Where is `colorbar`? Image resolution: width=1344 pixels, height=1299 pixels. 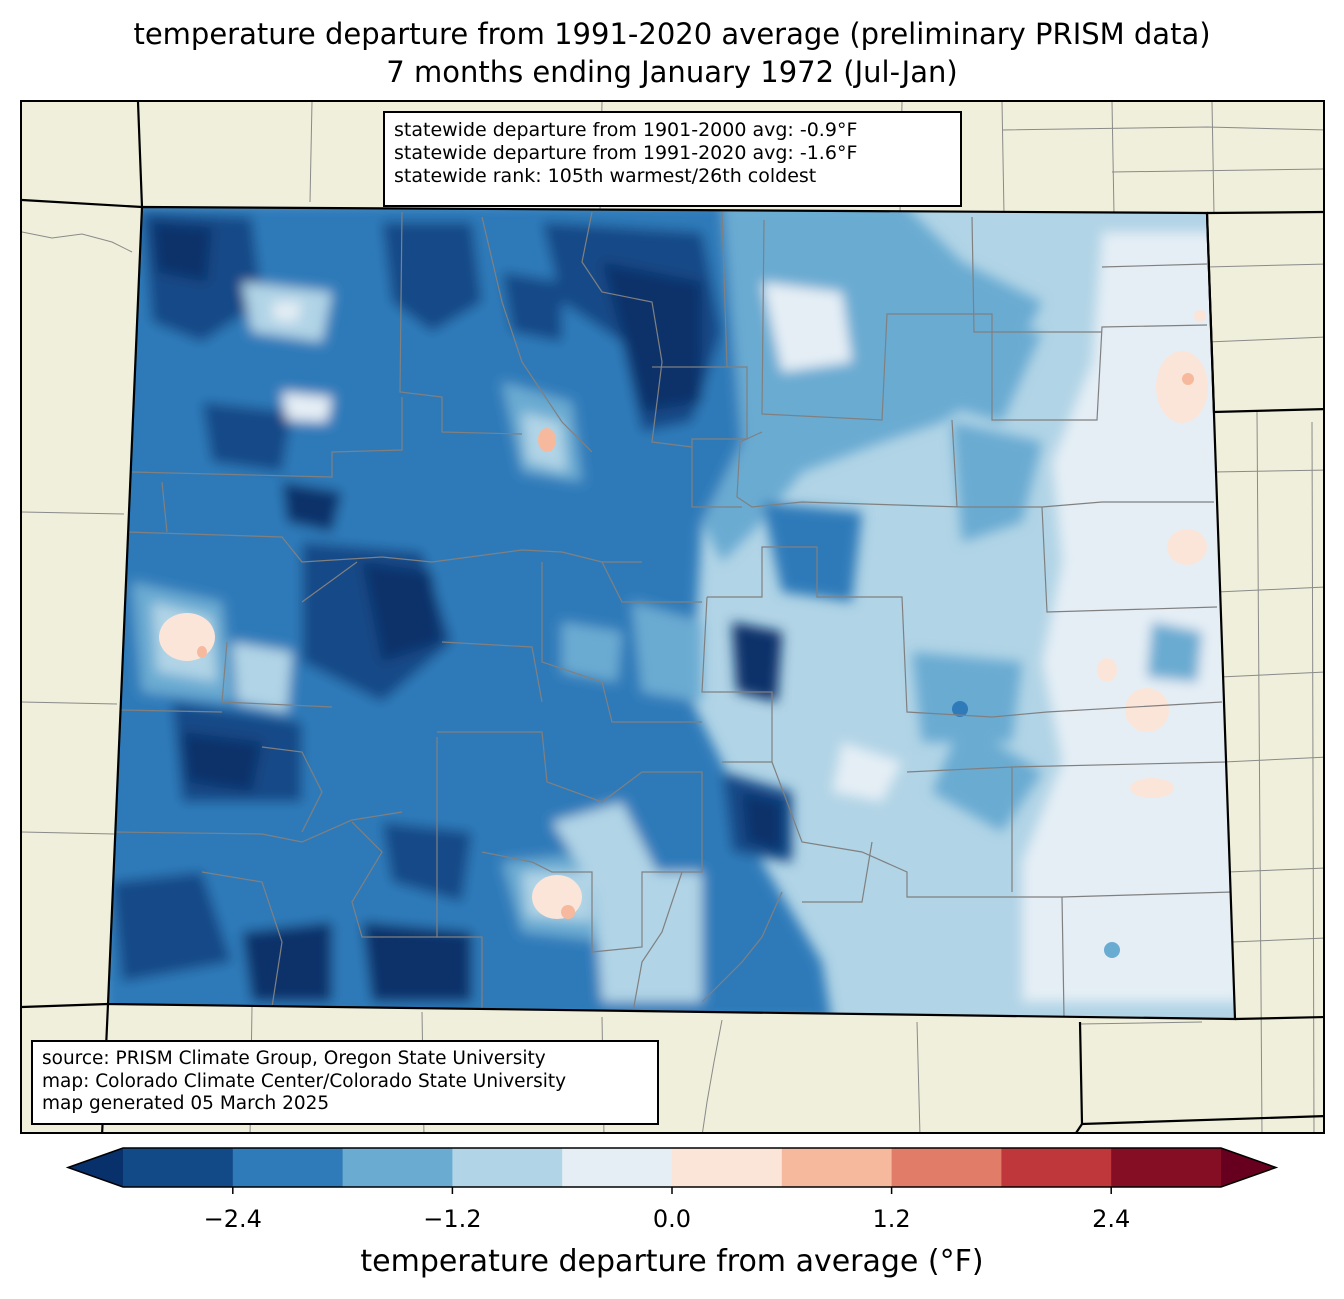 colorbar is located at coordinates (672, 1170).